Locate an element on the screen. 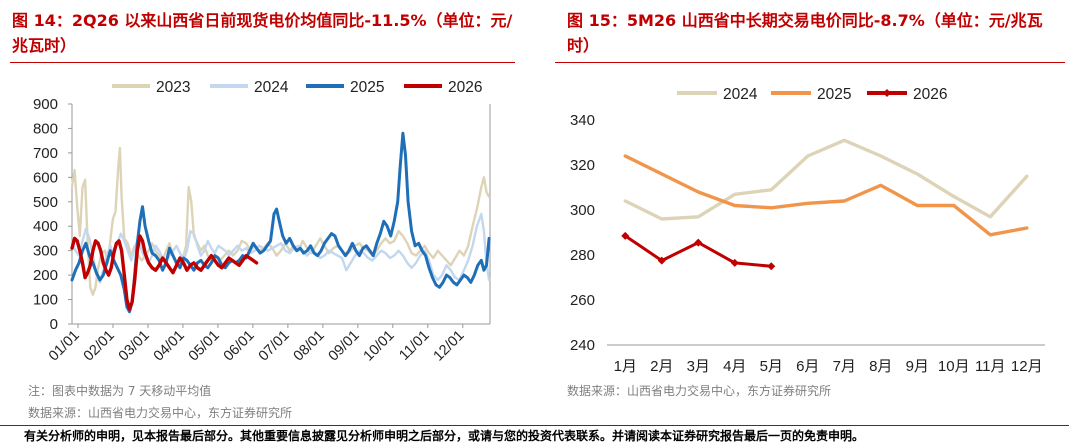  left-y-tick-label: 600 is located at coordinates (45, 177).